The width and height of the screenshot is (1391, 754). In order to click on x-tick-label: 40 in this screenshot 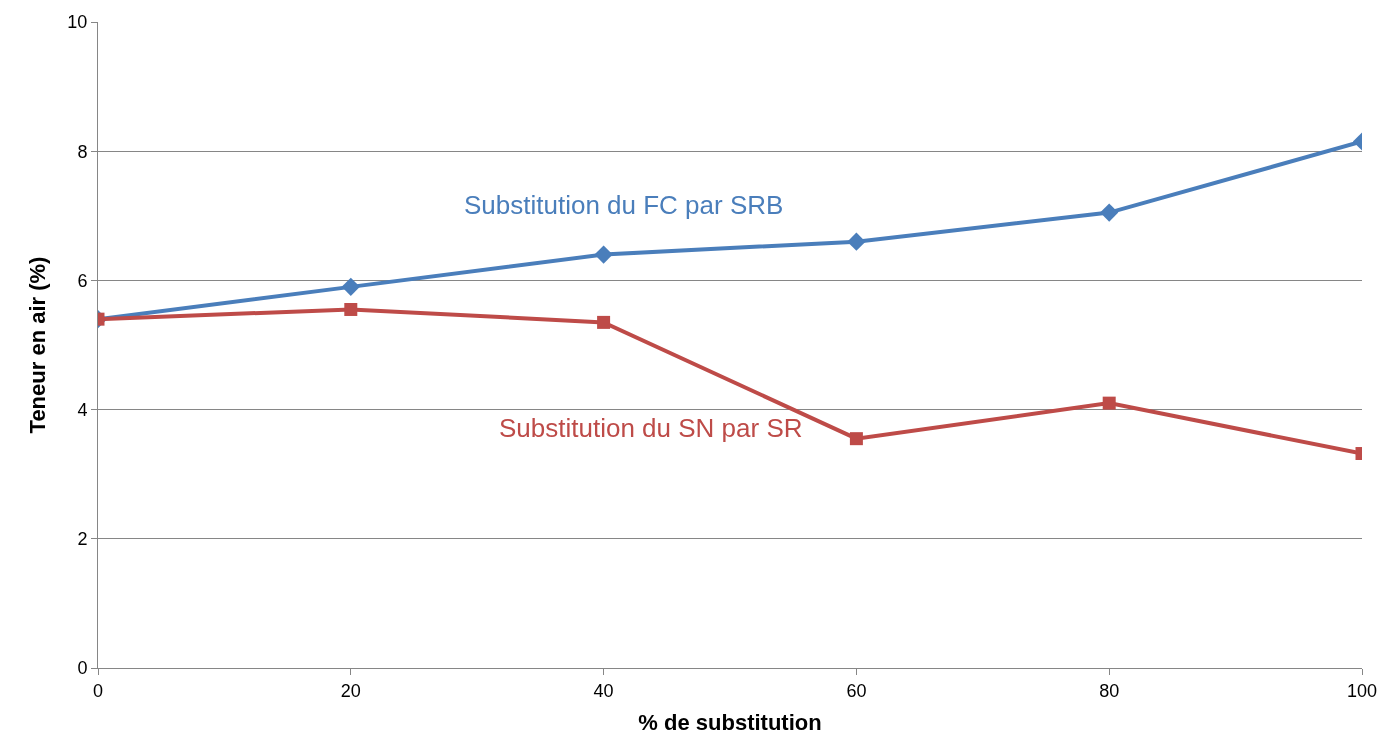, I will do `click(603, 690)`.